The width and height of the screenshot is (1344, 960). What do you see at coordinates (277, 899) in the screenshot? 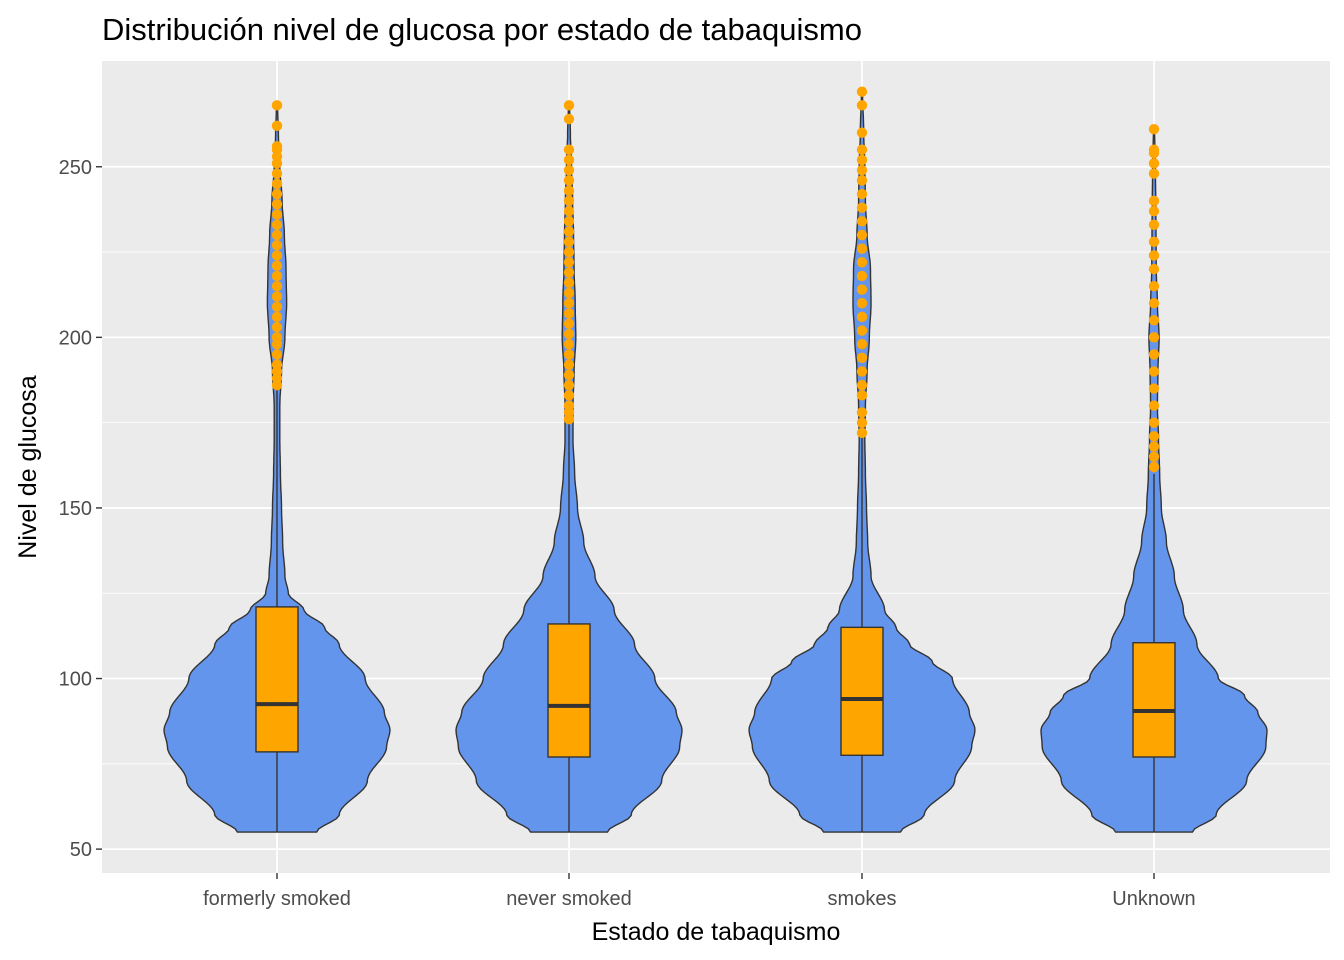
I see `x-tick-label: formerly smoked` at bounding box center [277, 899].